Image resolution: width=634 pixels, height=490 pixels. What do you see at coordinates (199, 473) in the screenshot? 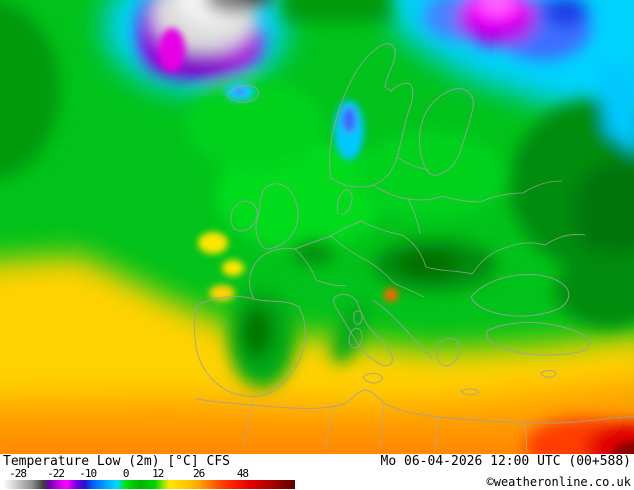
I see `legend-tick: 26` at bounding box center [199, 473].